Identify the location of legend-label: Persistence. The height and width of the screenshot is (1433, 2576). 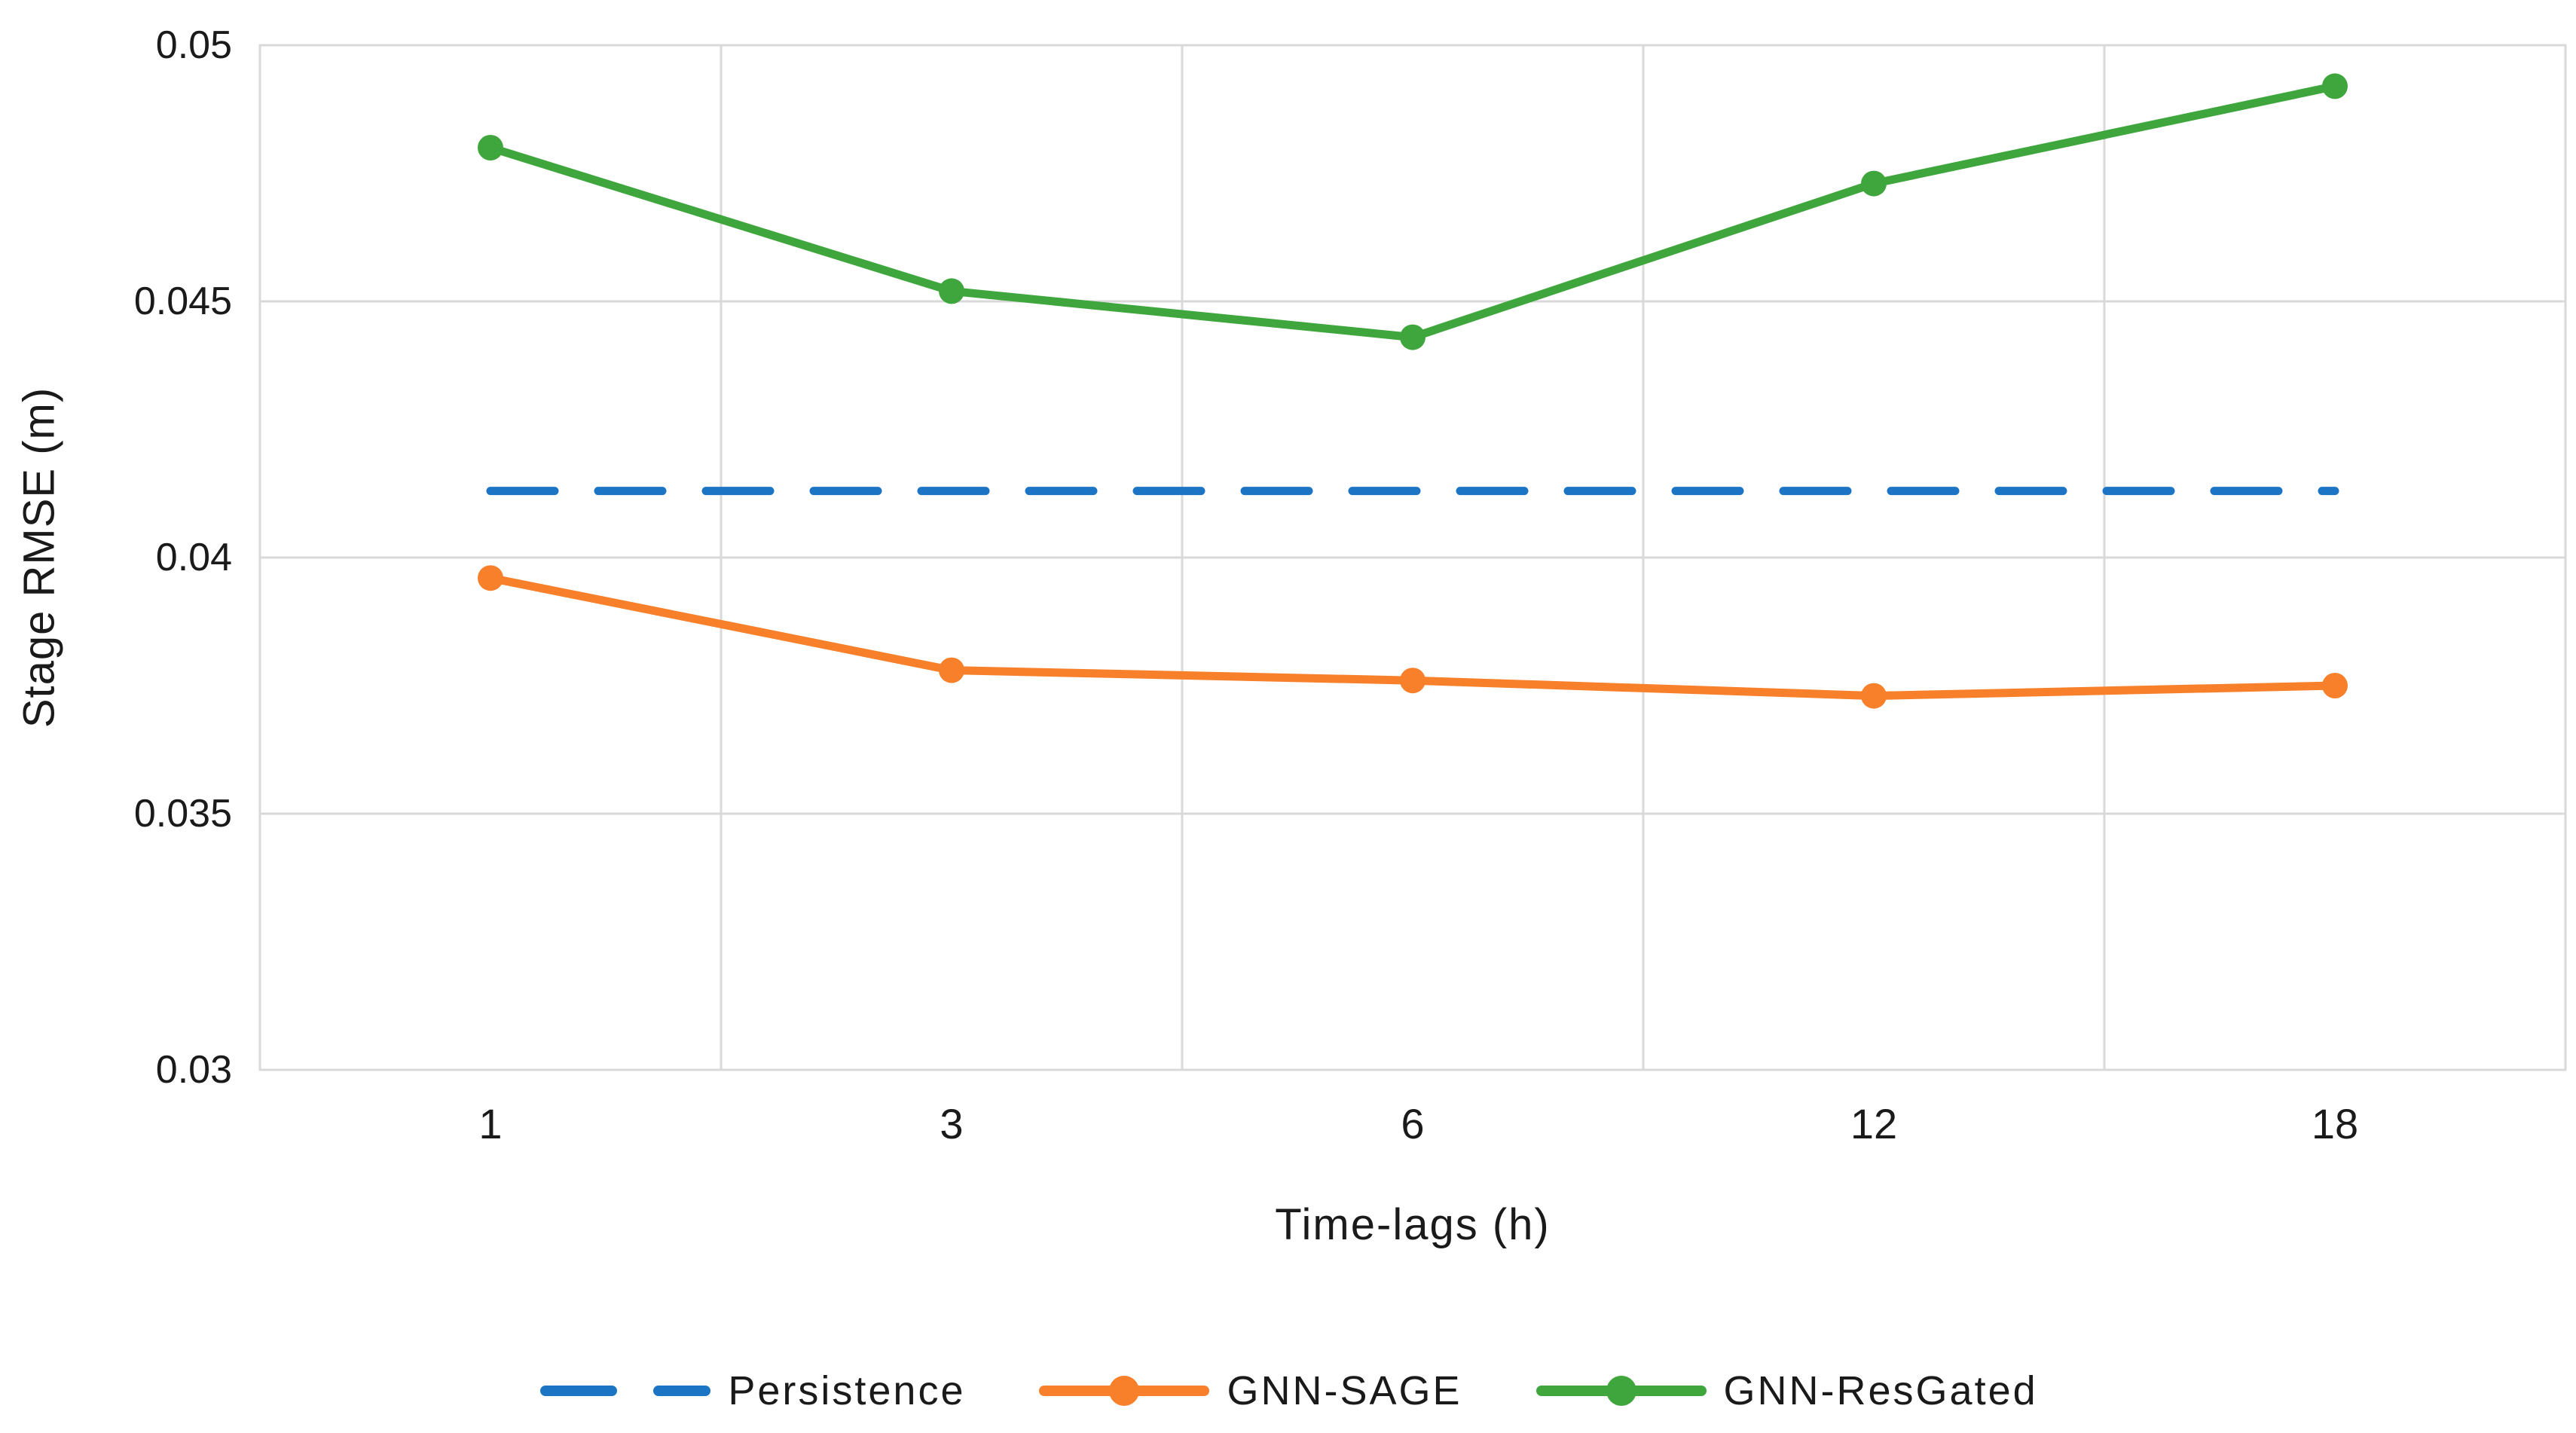
(847, 1390).